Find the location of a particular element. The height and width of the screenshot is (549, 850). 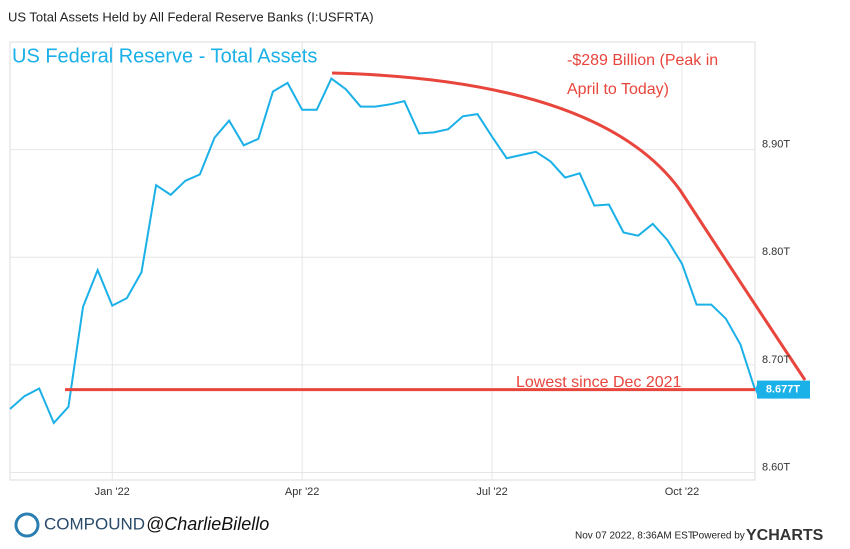

x-tick-label: Oct '22 is located at coordinates (682, 492).